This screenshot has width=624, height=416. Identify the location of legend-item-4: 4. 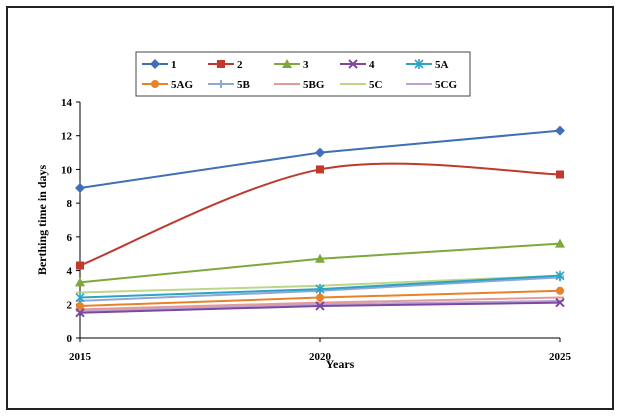
(357, 65).